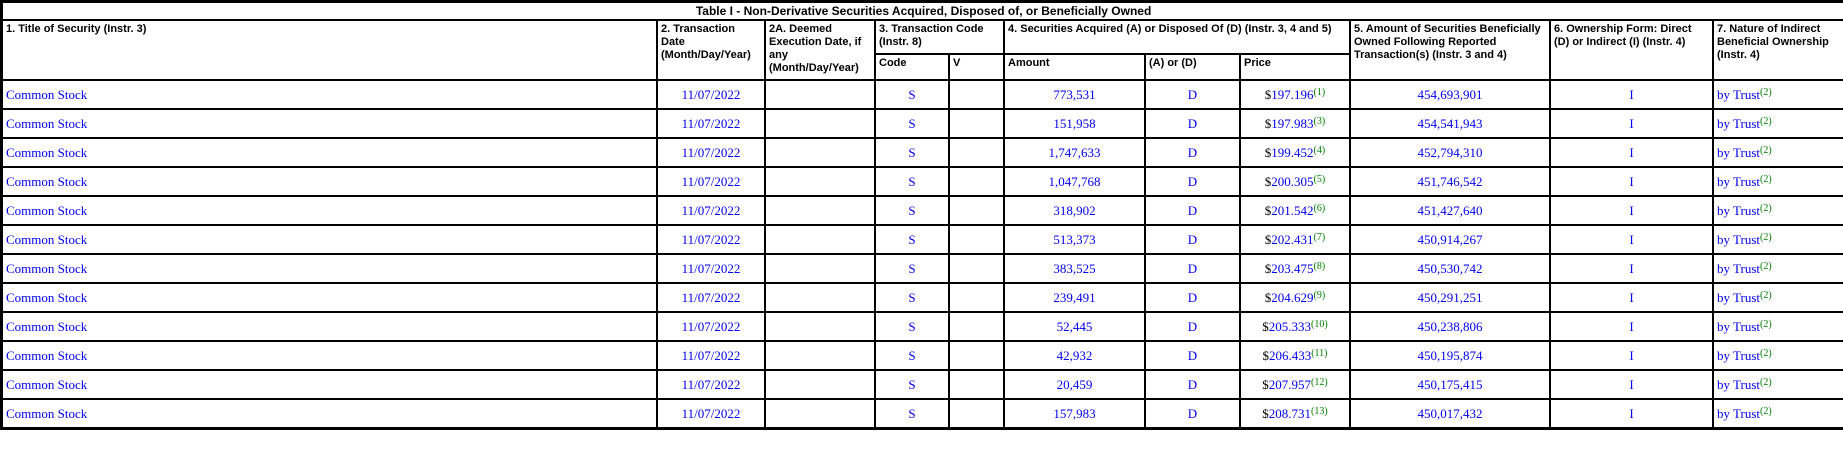 The image size is (1843, 456). Describe the element at coordinates (1319, 411) in the screenshot. I see `price-footnote-ref: (13)` at that location.